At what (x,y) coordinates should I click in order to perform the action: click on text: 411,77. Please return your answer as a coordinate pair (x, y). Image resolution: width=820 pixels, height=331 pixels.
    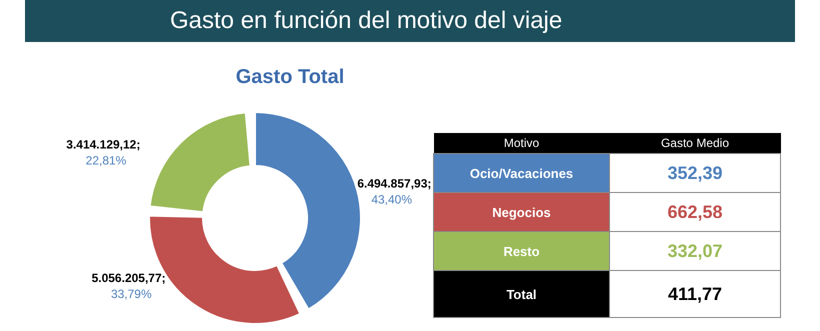
    Looking at the image, I should click on (695, 294).